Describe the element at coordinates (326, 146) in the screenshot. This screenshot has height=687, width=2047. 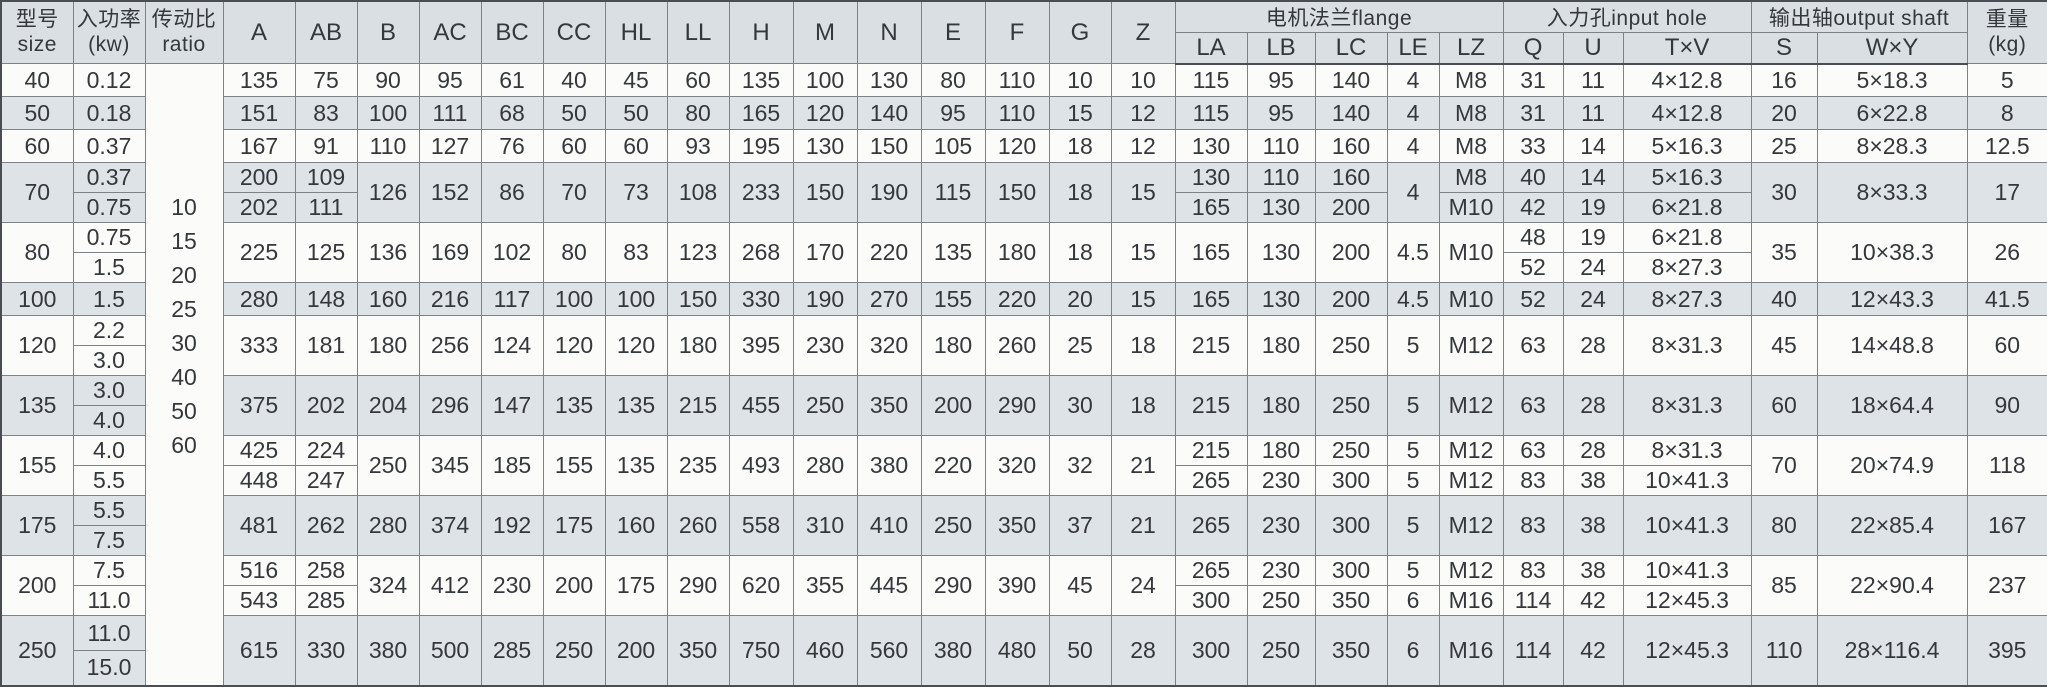
I see `cell-AB: 91` at that location.